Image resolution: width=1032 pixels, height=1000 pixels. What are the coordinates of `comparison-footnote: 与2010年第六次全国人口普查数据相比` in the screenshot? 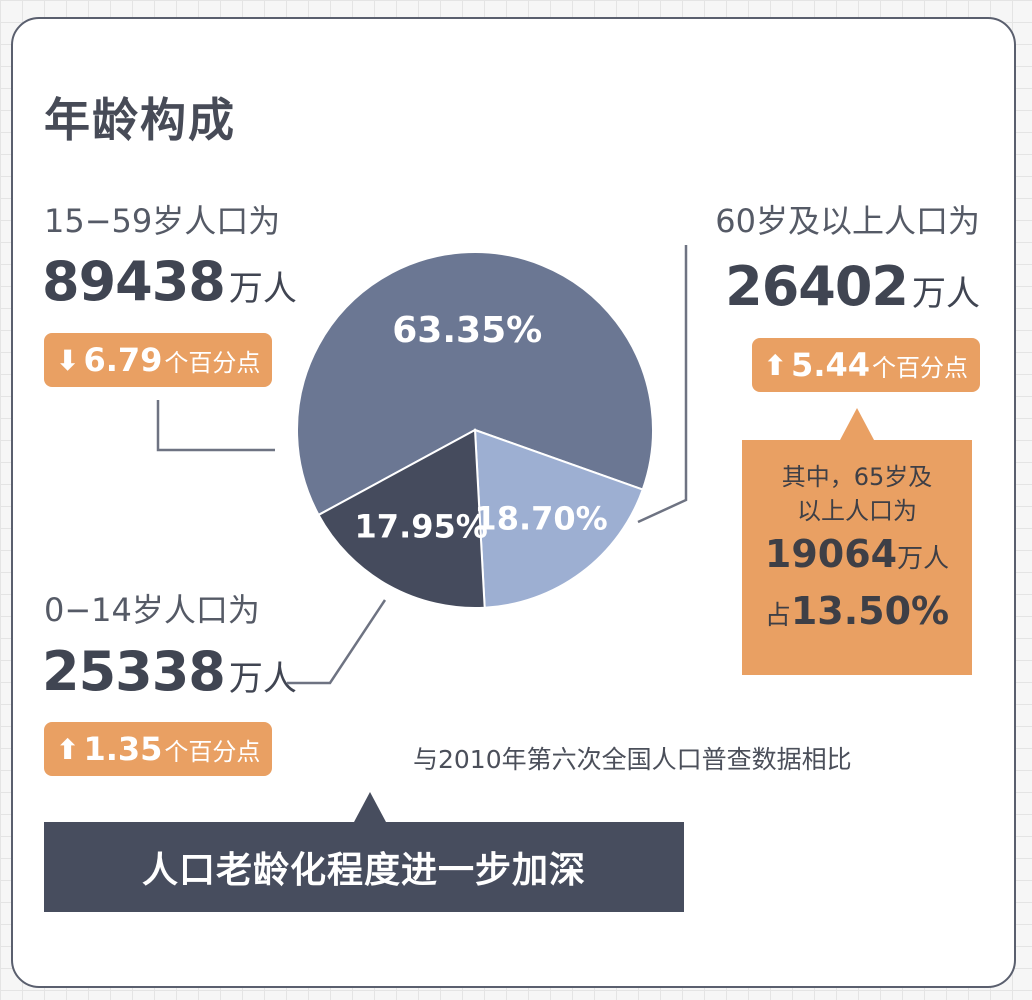 It's located at (632, 759).